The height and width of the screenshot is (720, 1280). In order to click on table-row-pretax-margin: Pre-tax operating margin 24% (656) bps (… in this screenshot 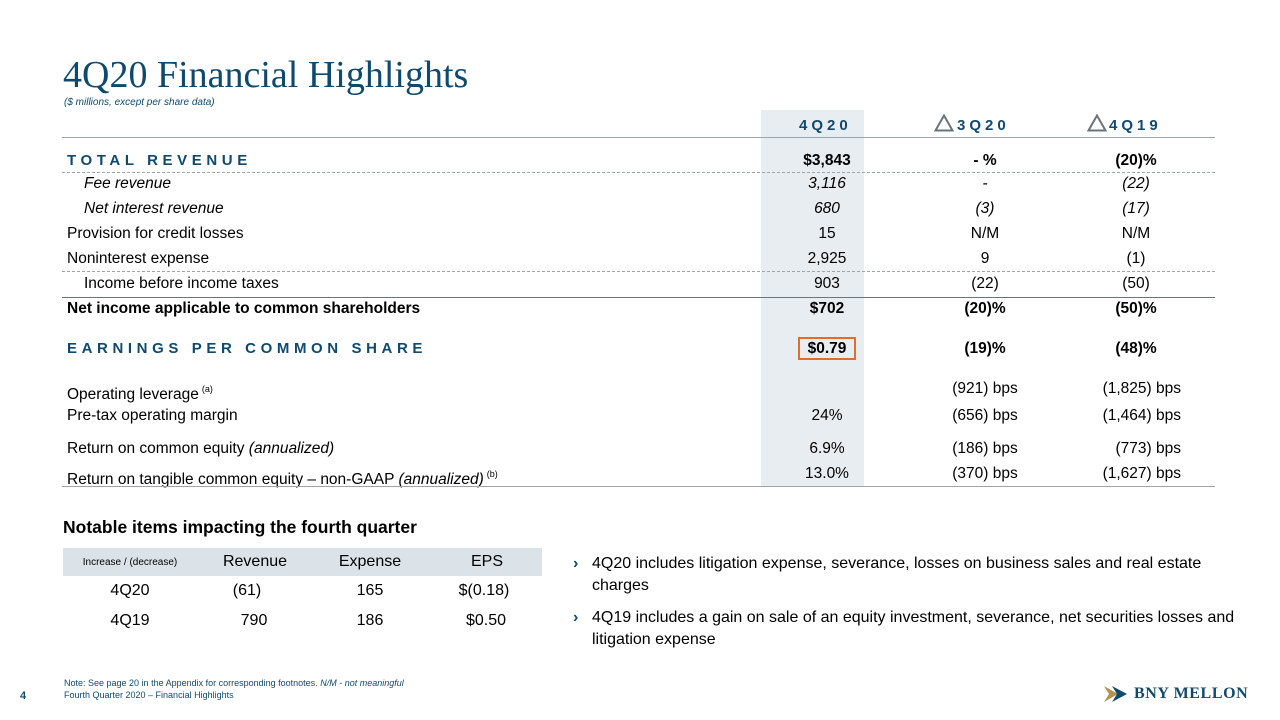, I will do `click(640, 416)`.